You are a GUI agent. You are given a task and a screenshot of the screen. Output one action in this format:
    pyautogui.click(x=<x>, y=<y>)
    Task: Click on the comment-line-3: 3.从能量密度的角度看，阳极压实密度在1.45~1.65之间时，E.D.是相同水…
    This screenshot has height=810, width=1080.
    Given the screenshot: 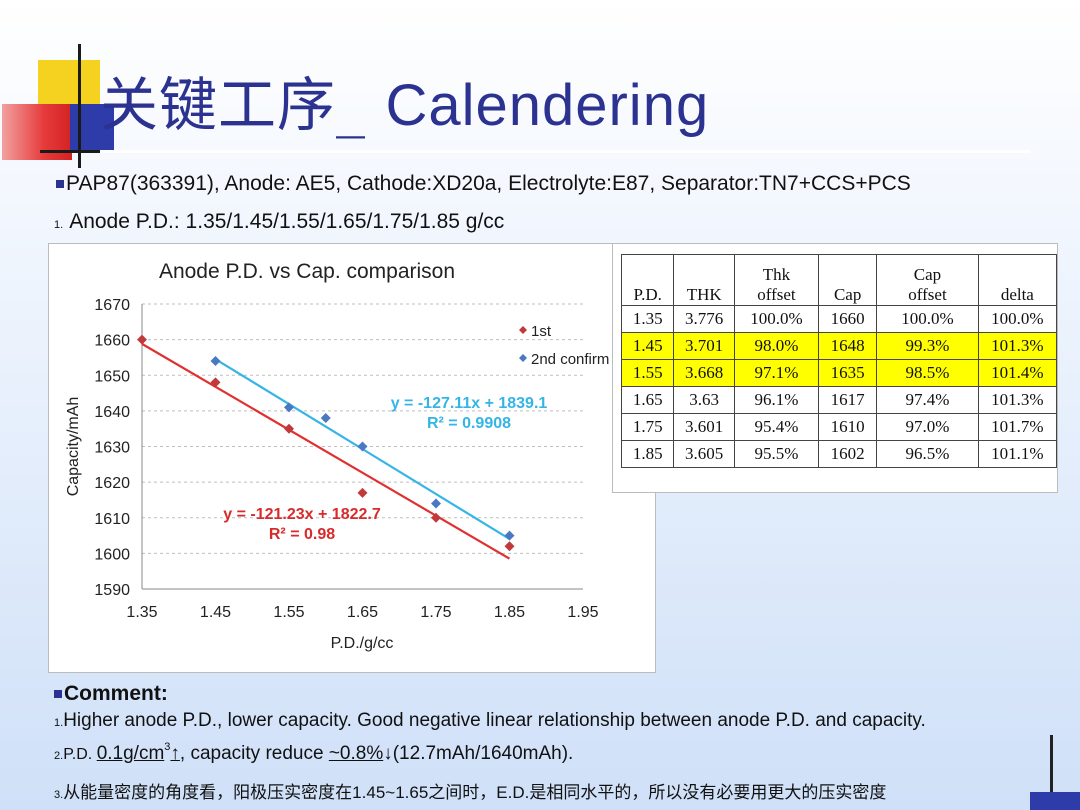 What is the action you would take?
    pyautogui.click(x=470, y=790)
    